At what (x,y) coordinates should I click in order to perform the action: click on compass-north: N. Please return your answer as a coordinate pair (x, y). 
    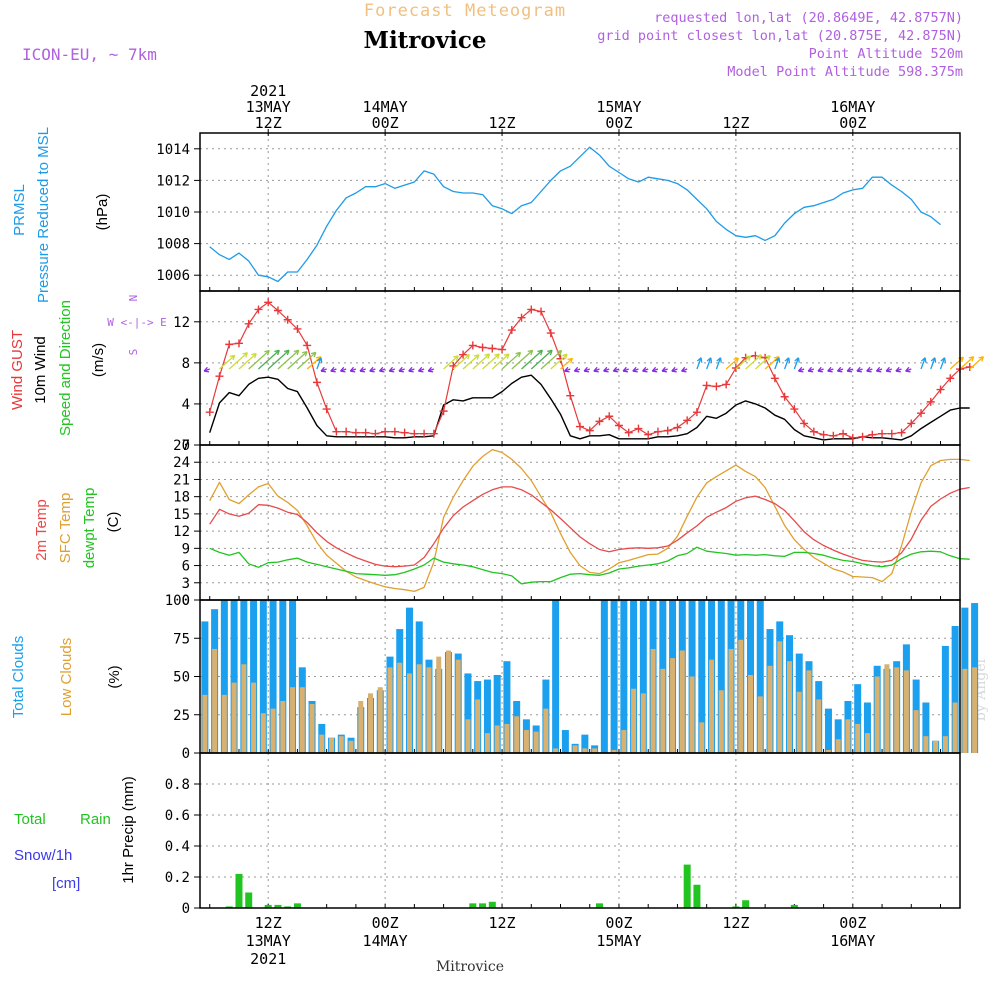
    Looking at the image, I should click on (133, 298).